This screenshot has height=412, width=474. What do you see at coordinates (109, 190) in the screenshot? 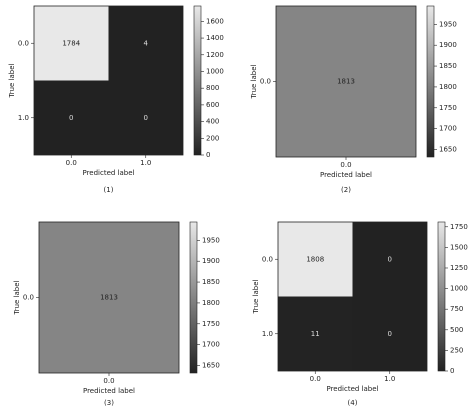
I see `caption: (1)` at bounding box center [109, 190].